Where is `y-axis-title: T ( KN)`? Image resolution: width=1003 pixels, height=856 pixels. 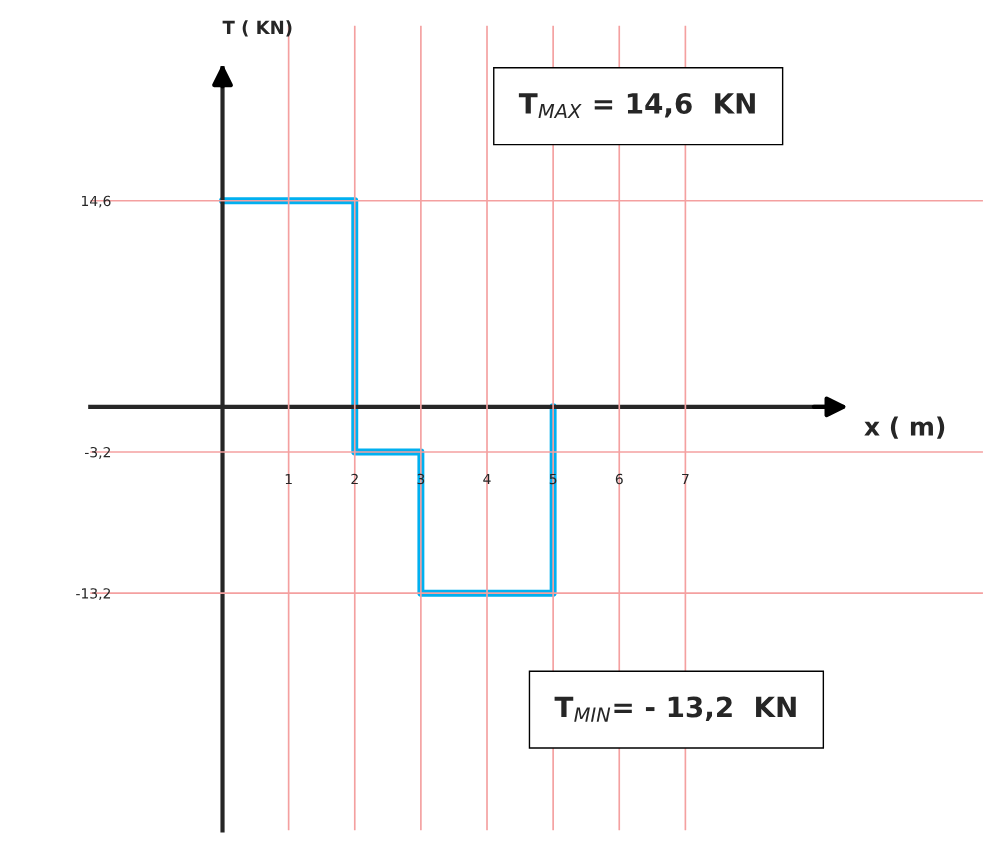
y-axis-title: T ( KN) is located at coordinates (257, 28).